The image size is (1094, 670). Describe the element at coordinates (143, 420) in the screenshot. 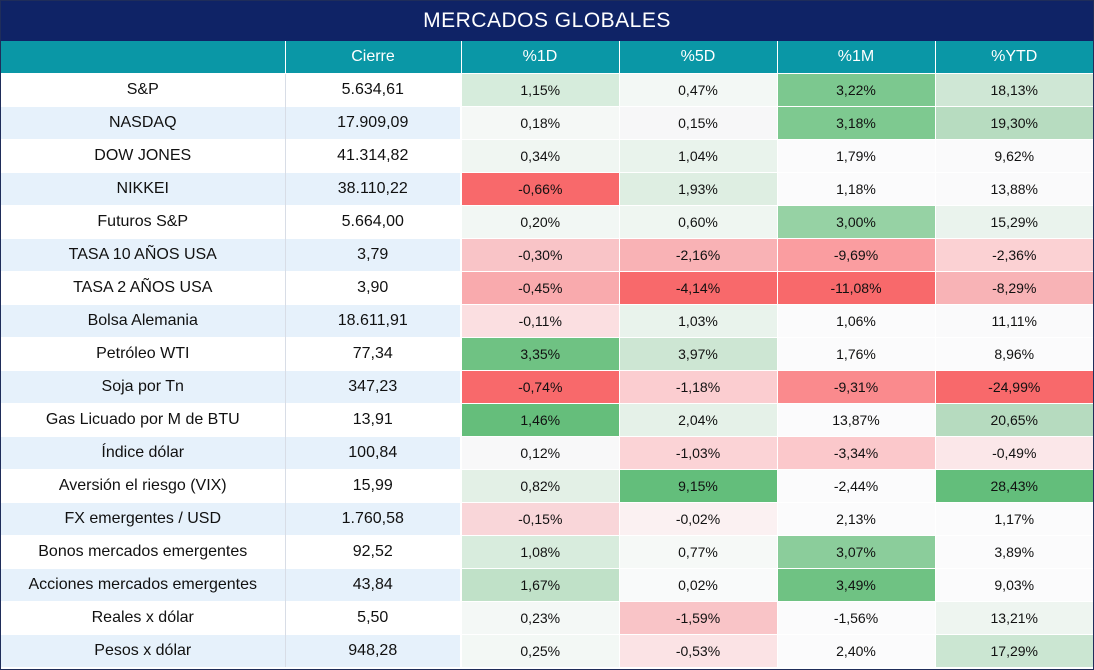

I see `instrument-name: Gas Licuado por M de BTU` at that location.